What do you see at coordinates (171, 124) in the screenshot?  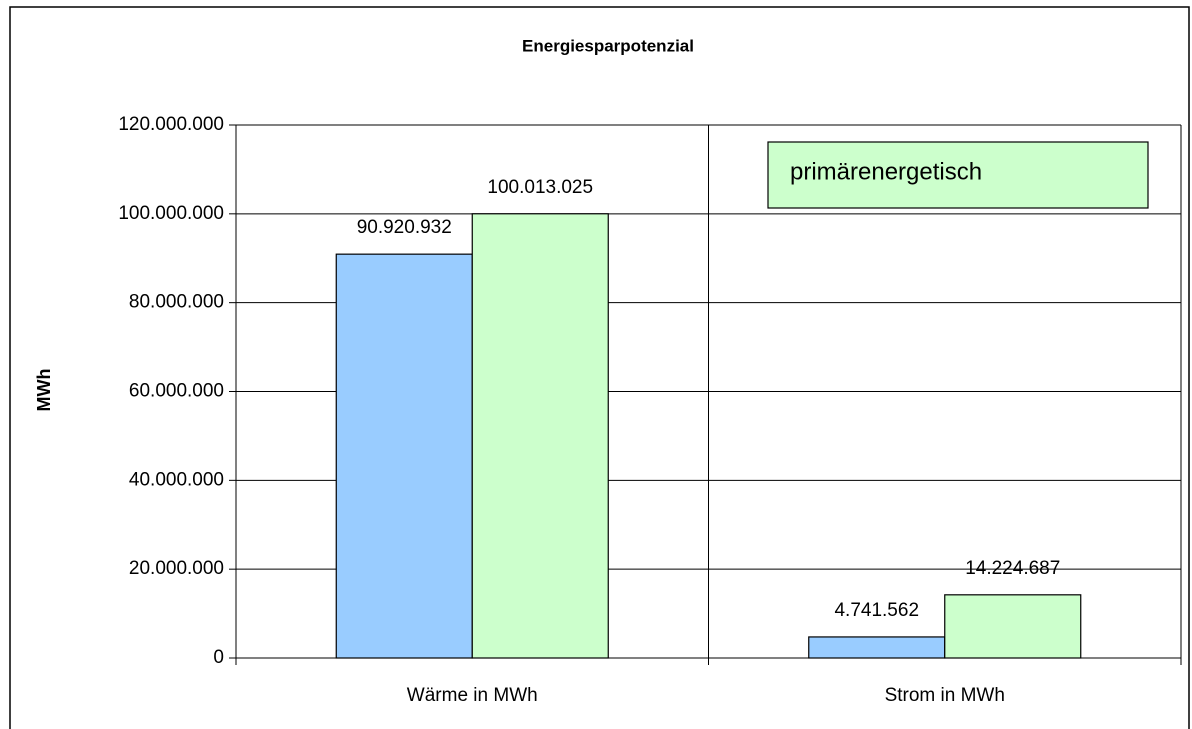 I see `y-tick-label: 120.000.000` at bounding box center [171, 124].